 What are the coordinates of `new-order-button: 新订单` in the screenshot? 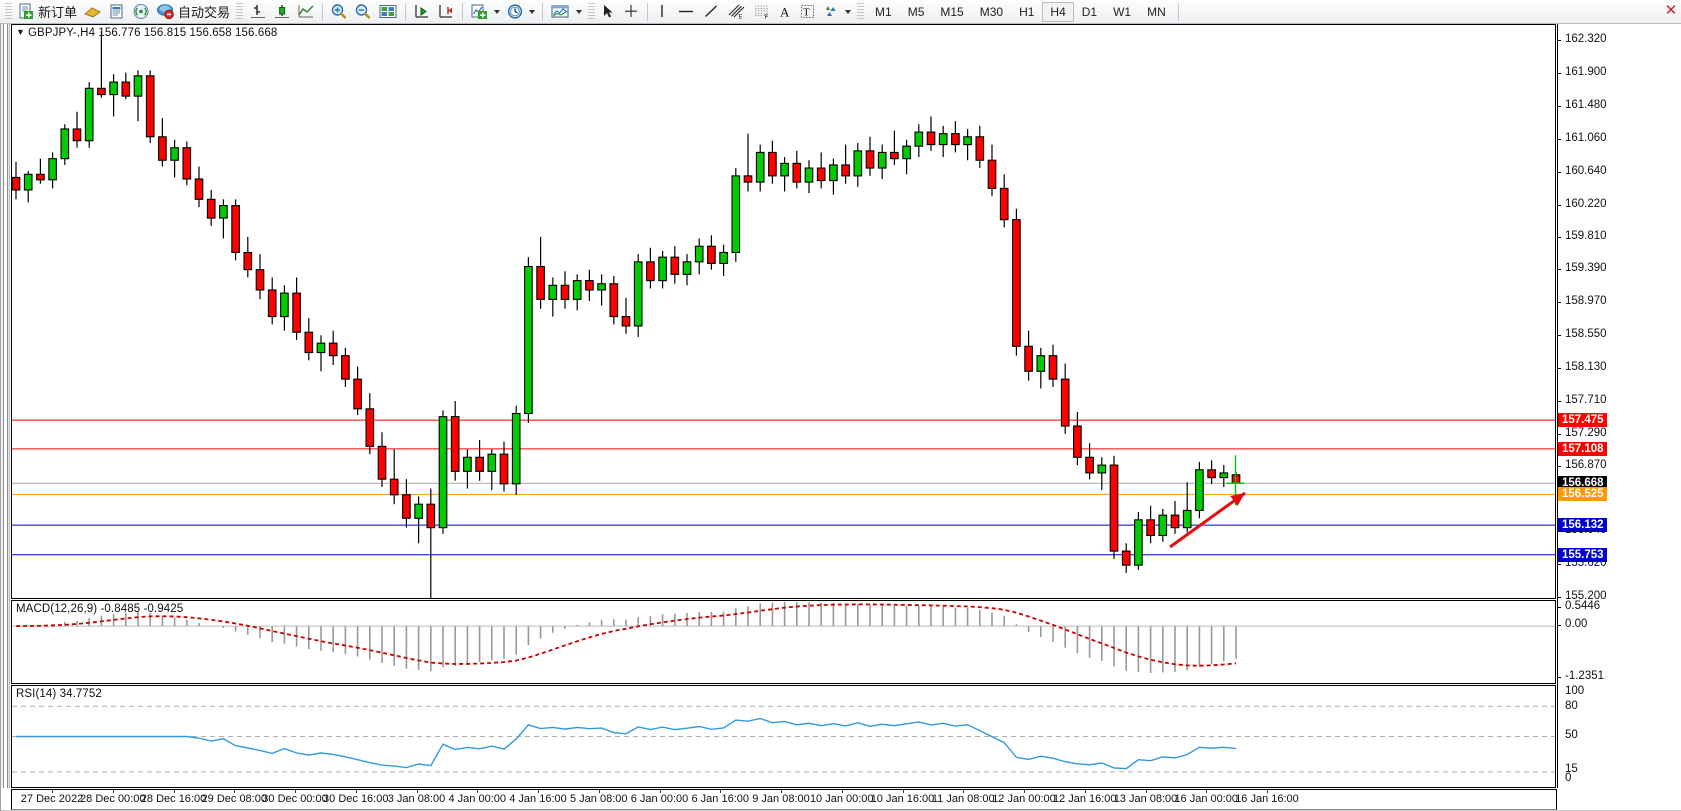 It's located at (47, 11).